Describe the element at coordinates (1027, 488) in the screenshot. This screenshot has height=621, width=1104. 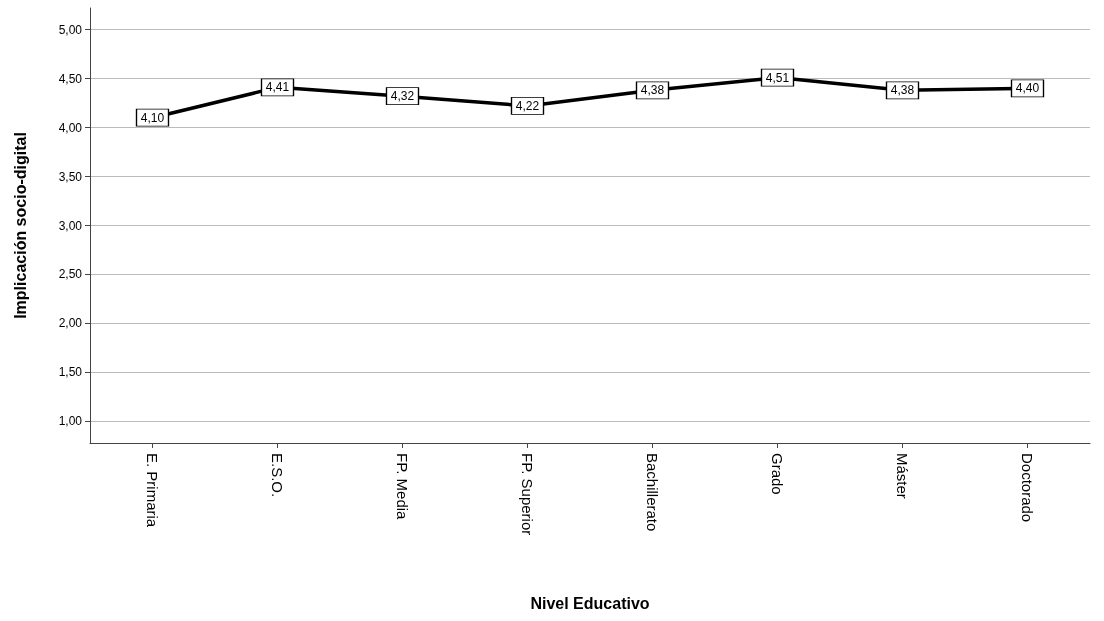
I see `x-tick-label: Doctorado` at that location.